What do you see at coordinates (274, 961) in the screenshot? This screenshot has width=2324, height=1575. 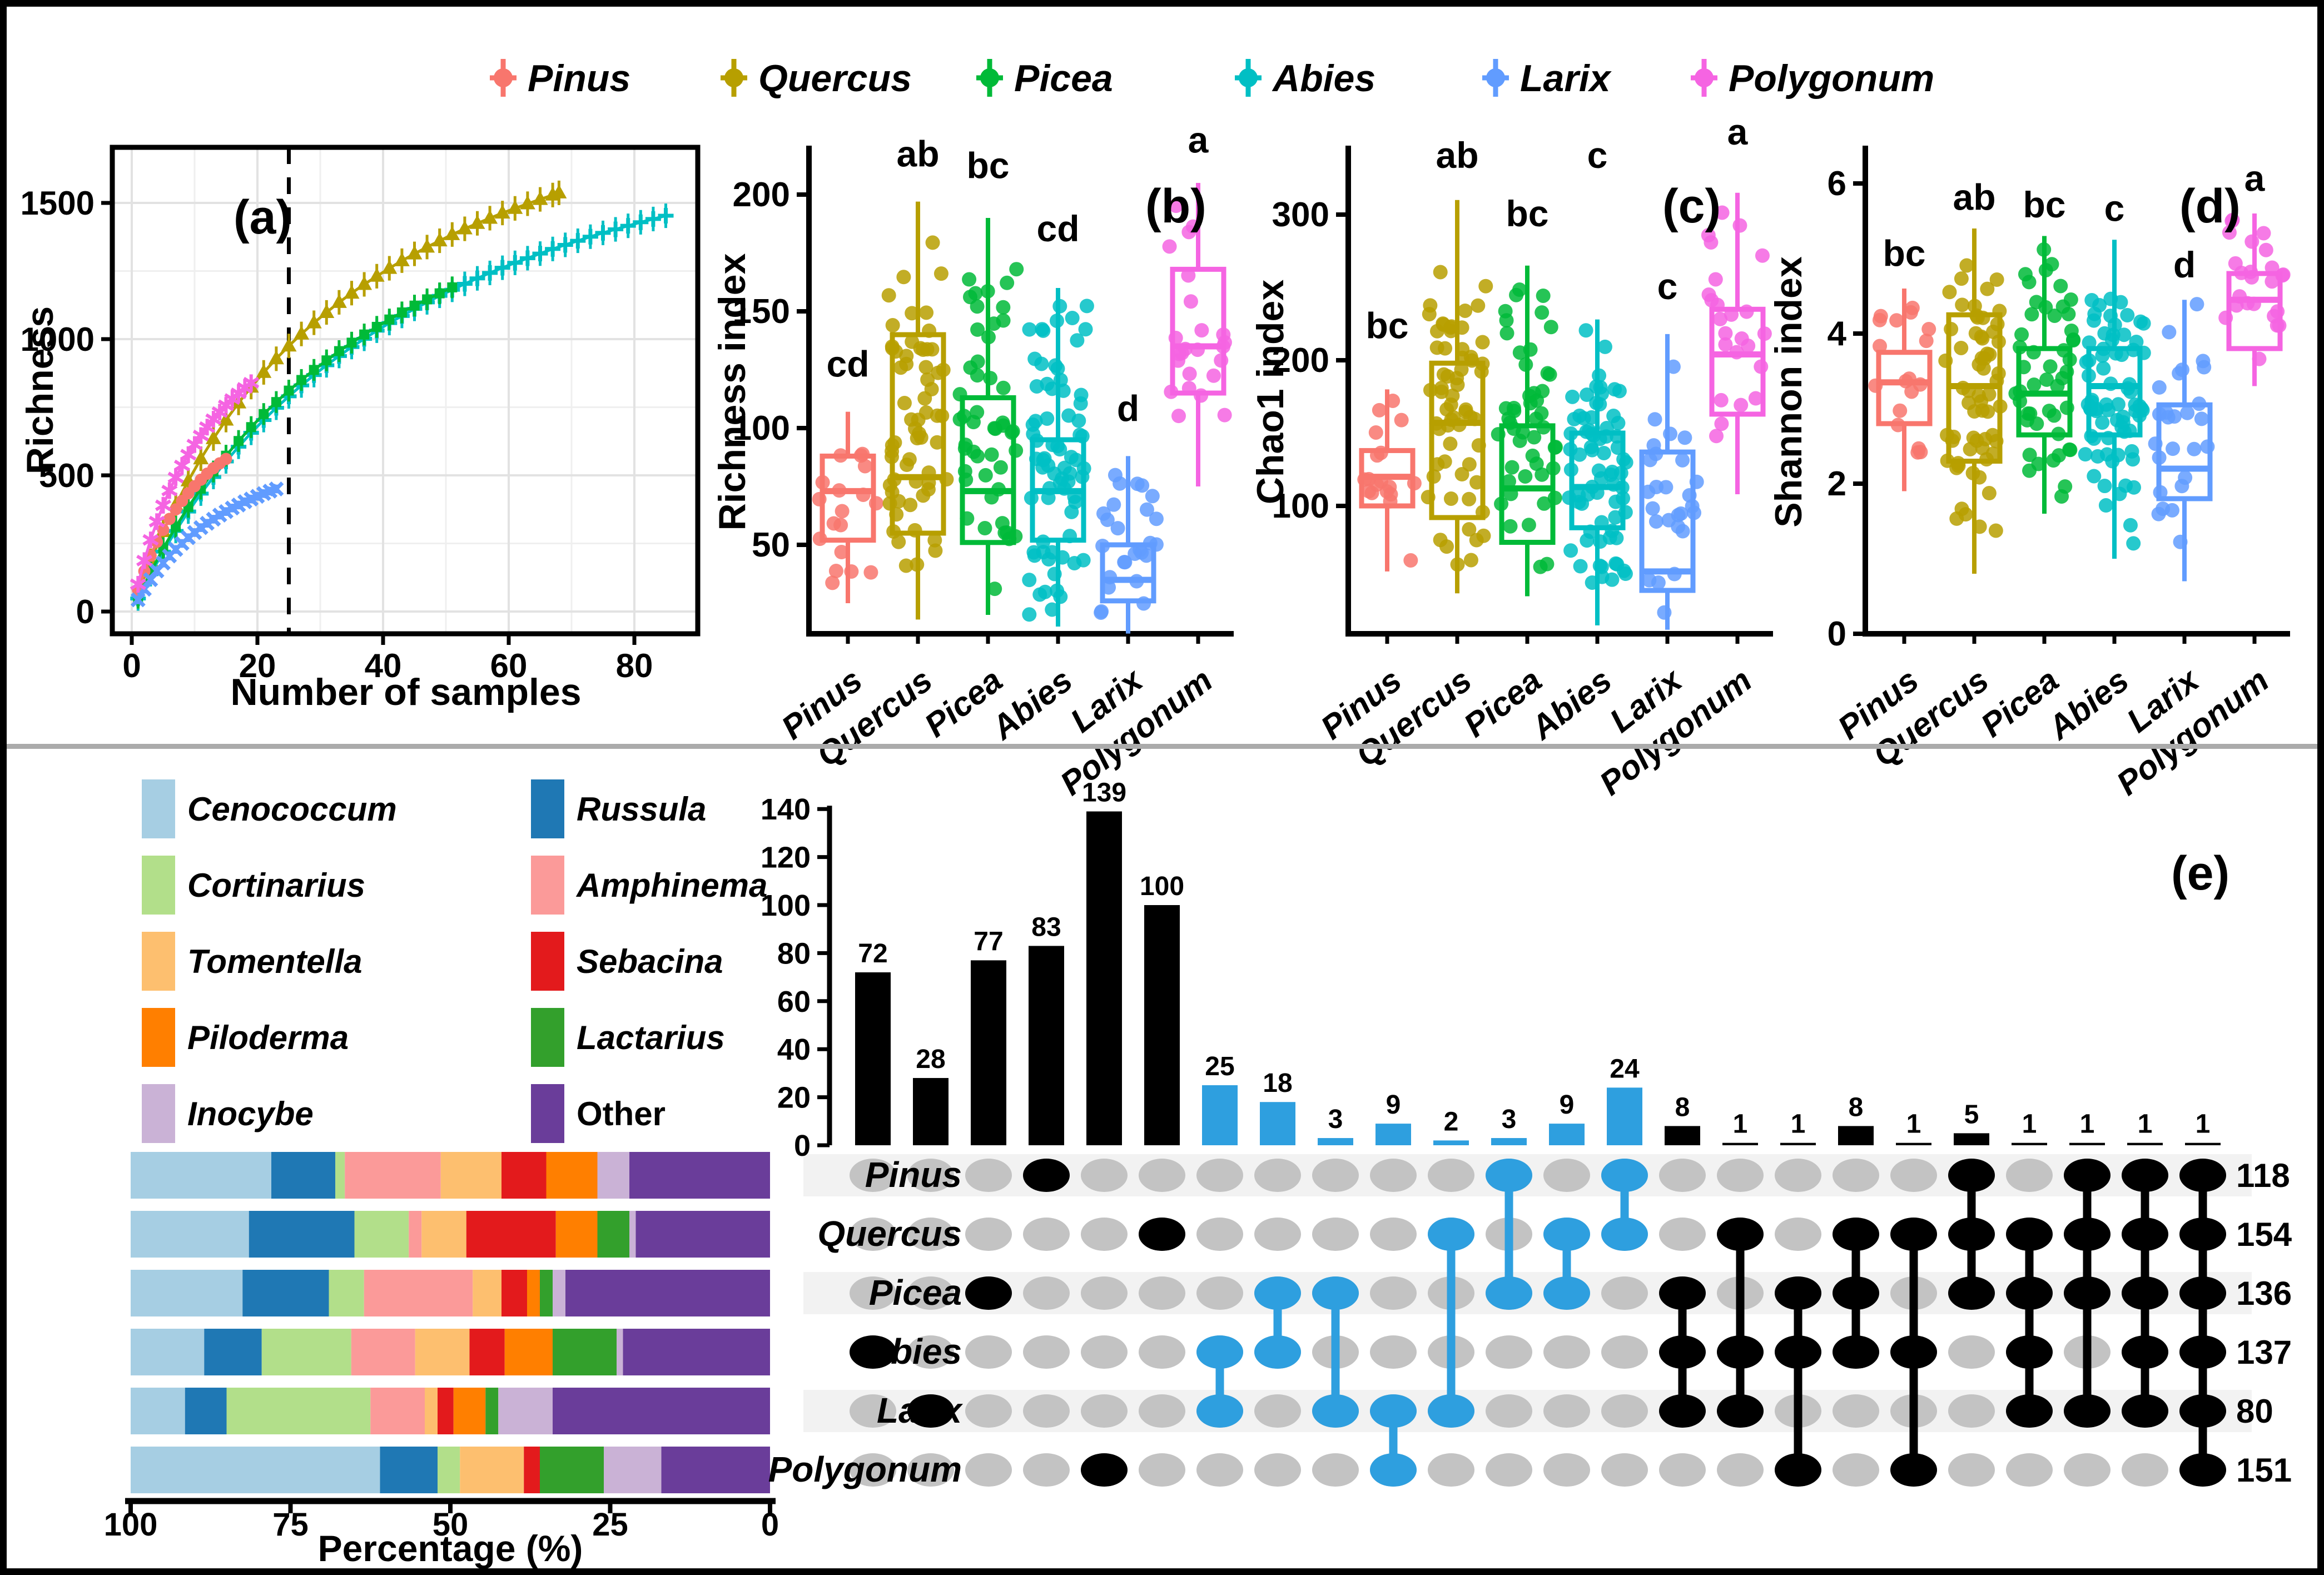 I see `genus-legend-label: Tomentella` at bounding box center [274, 961].